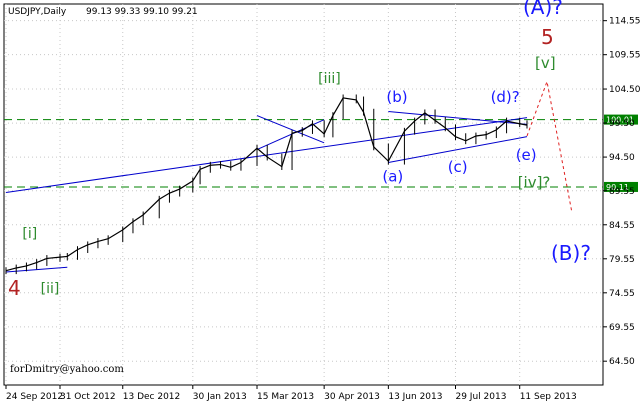 The width and height of the screenshot is (641, 404). I want to click on y-tick-label: 79.55, so click(622, 260).